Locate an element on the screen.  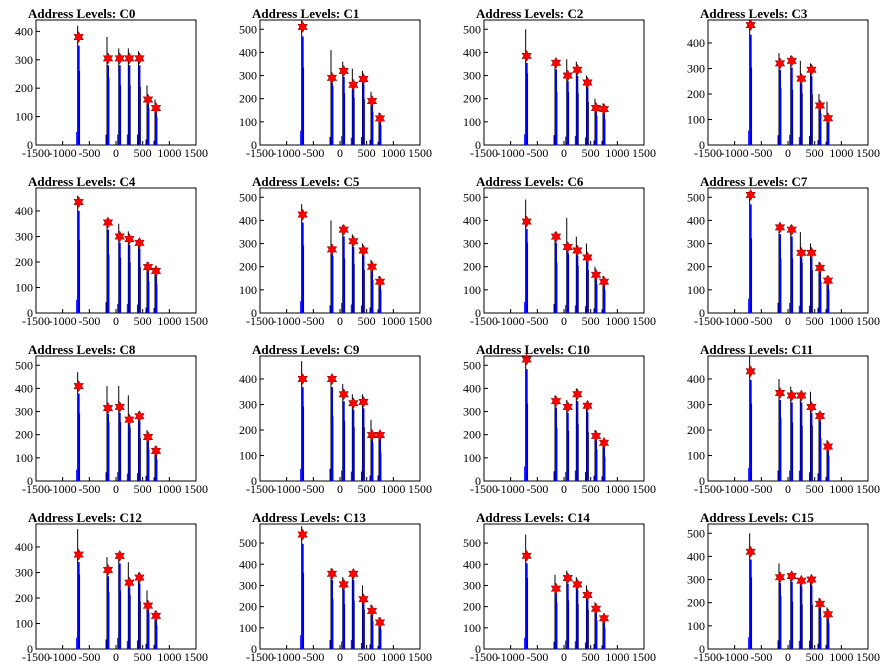
chart-title: Address Levels: C0 is located at coordinates (82, 13).